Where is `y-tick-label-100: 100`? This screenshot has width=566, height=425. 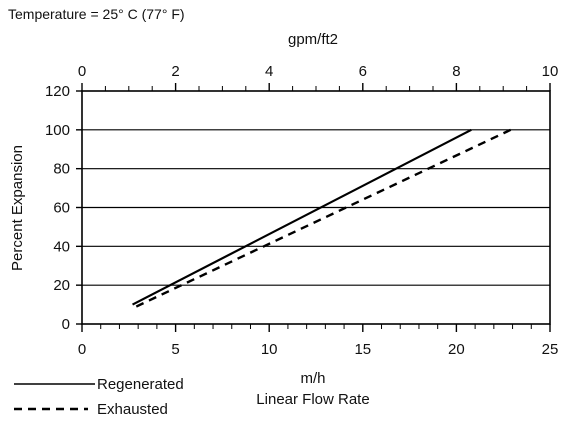
y-tick-label-100: 100 is located at coordinates (57, 130).